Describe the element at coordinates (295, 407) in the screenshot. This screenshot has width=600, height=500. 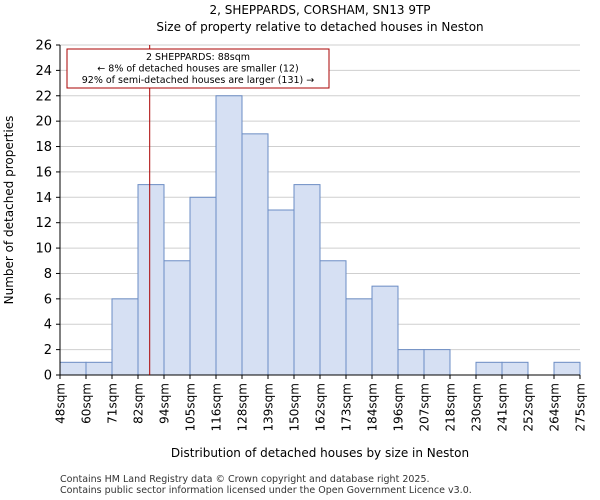
I see `x-tick-label: 150sqm` at that location.